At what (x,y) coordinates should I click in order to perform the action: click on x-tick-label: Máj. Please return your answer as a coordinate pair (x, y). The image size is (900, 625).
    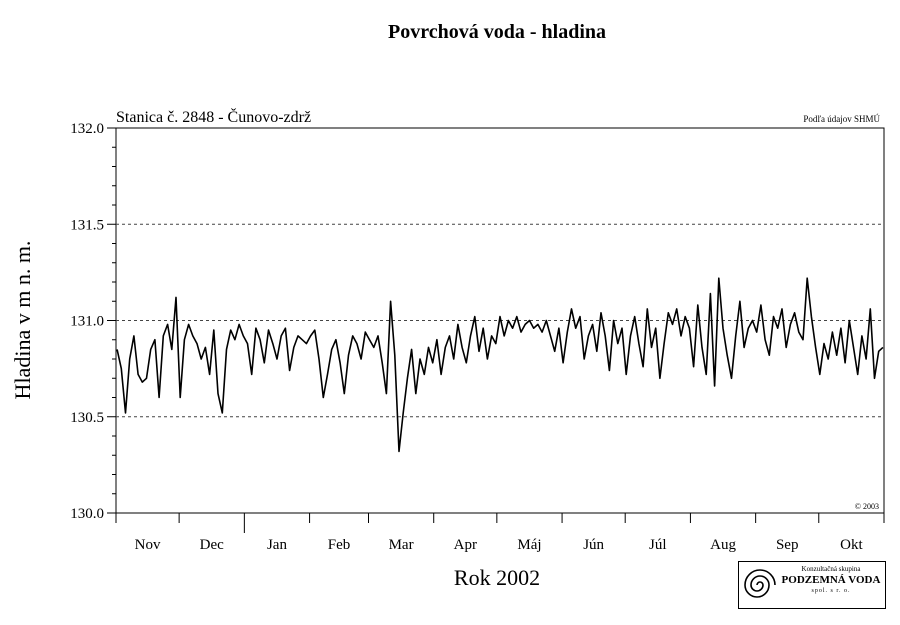
    Looking at the image, I should click on (529, 545).